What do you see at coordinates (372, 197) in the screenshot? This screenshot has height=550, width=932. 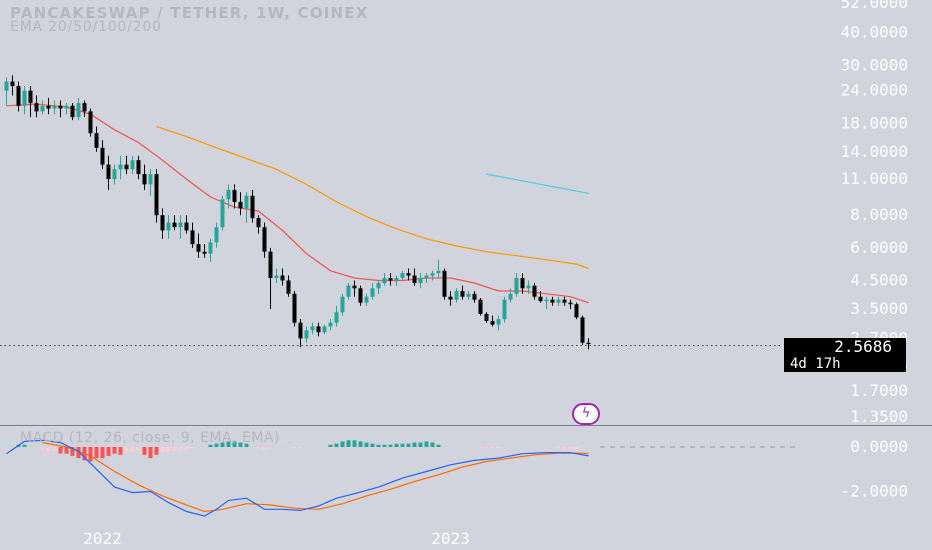 I see `ema50-line` at bounding box center [372, 197].